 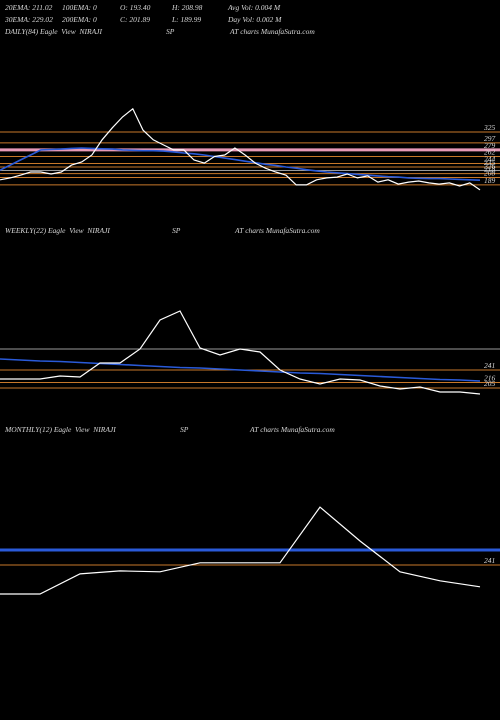 I want to click on level-label: 226, so click(x=490, y=165).